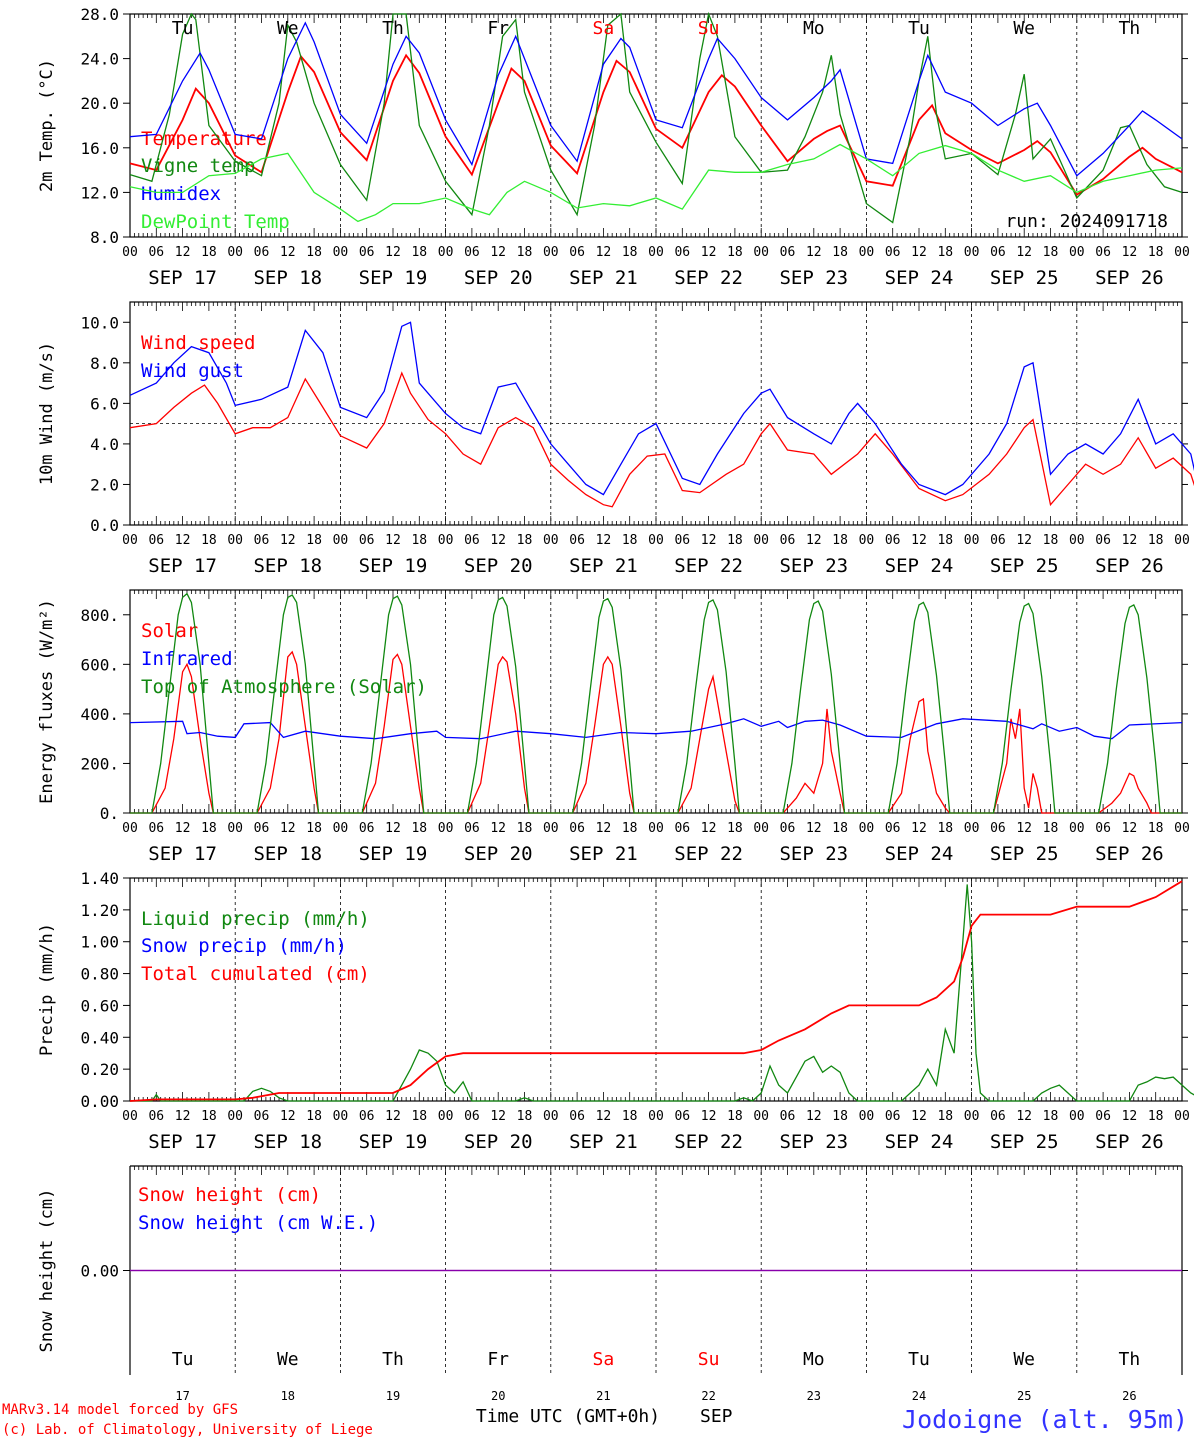  What do you see at coordinates (109, 813) in the screenshot?
I see `y-tick-label: 0.` at bounding box center [109, 813].